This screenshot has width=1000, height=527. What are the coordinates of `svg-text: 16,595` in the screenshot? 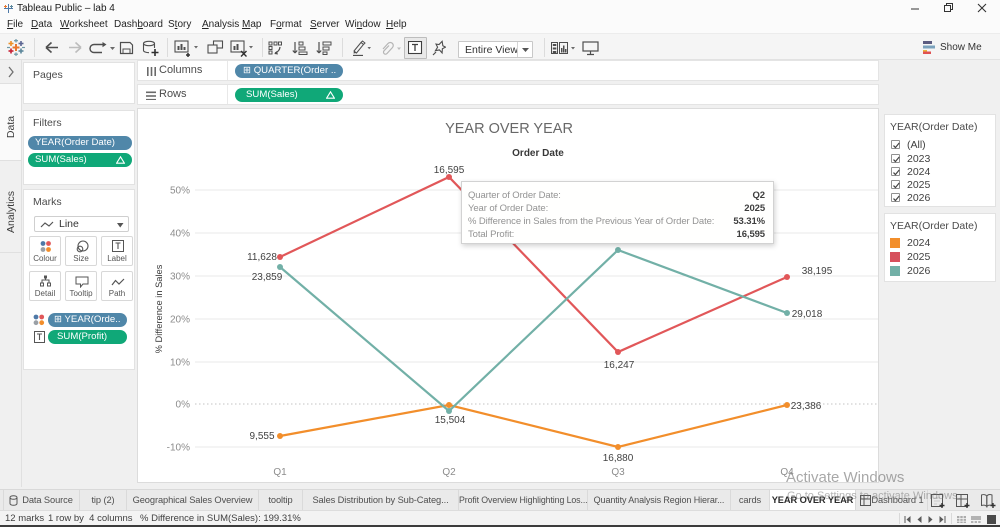 It's located at (449, 170).